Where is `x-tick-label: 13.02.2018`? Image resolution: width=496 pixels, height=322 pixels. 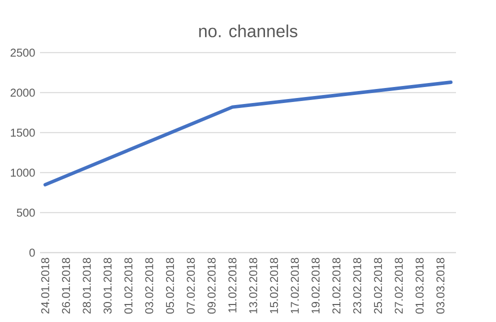 x-tick-label: 13.02.2018 is located at coordinates (253, 286).